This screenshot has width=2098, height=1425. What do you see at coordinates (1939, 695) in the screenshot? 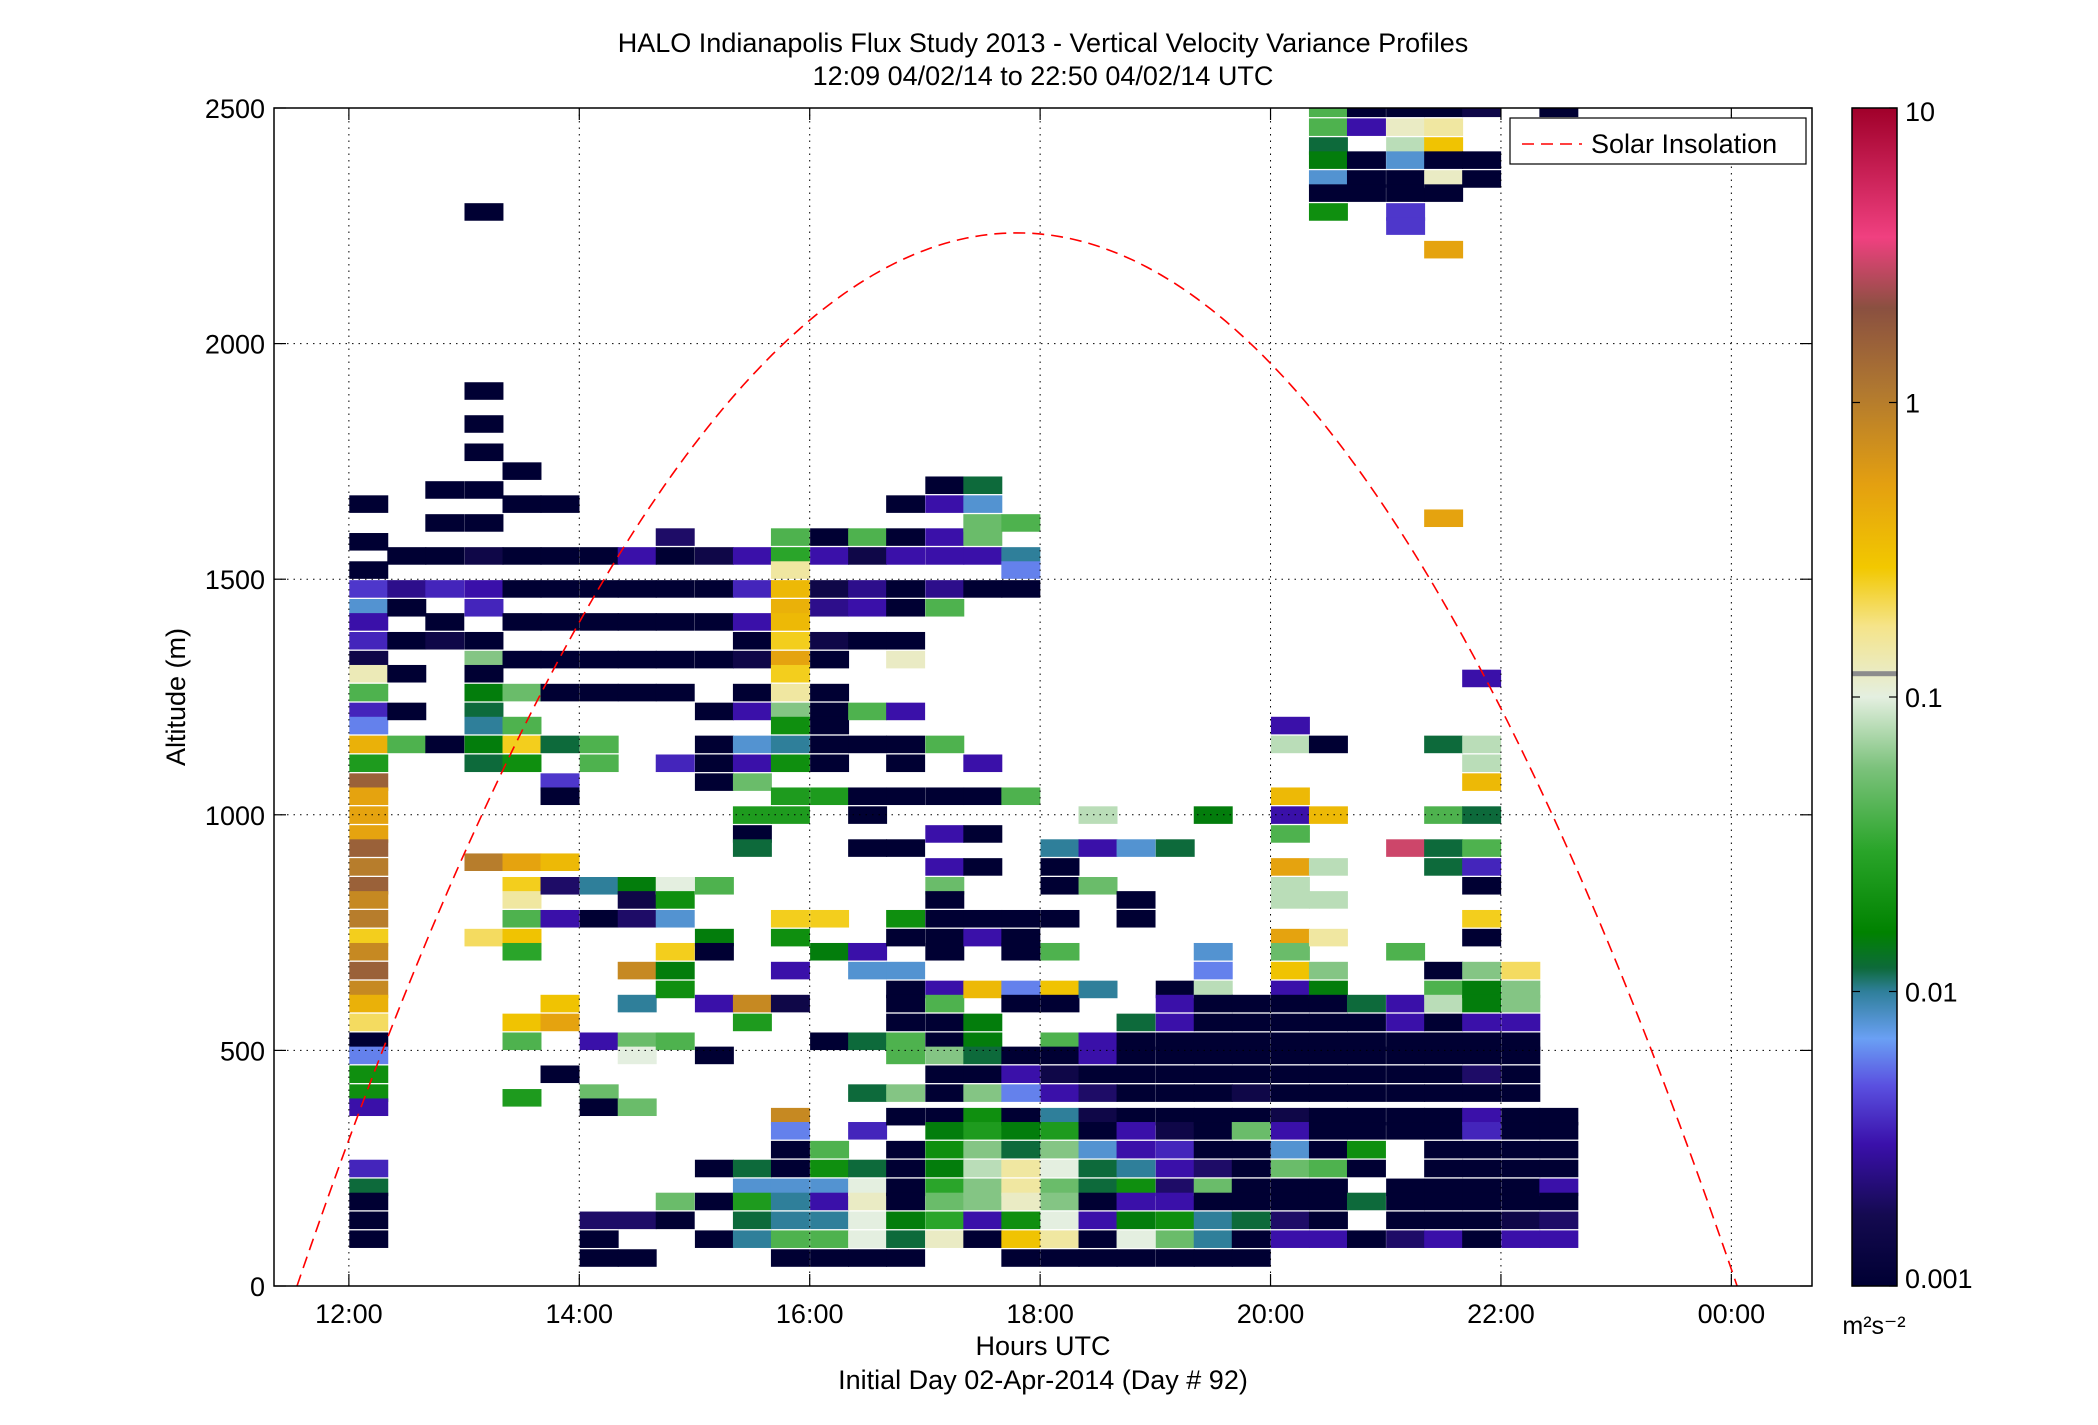
I see `colorbar-tick-labels: 0.001 0.01 0.1 1 10` at bounding box center [1939, 695].